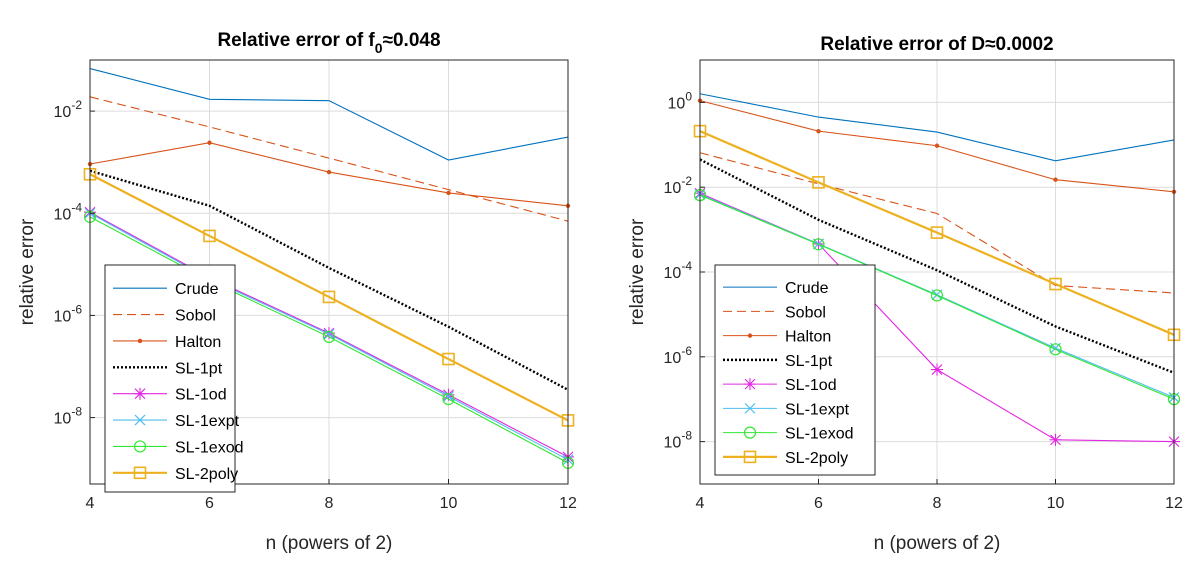 The image size is (1200, 562). Describe the element at coordinates (811, 385) in the screenshot. I see `legend-label: SL-1od` at that location.